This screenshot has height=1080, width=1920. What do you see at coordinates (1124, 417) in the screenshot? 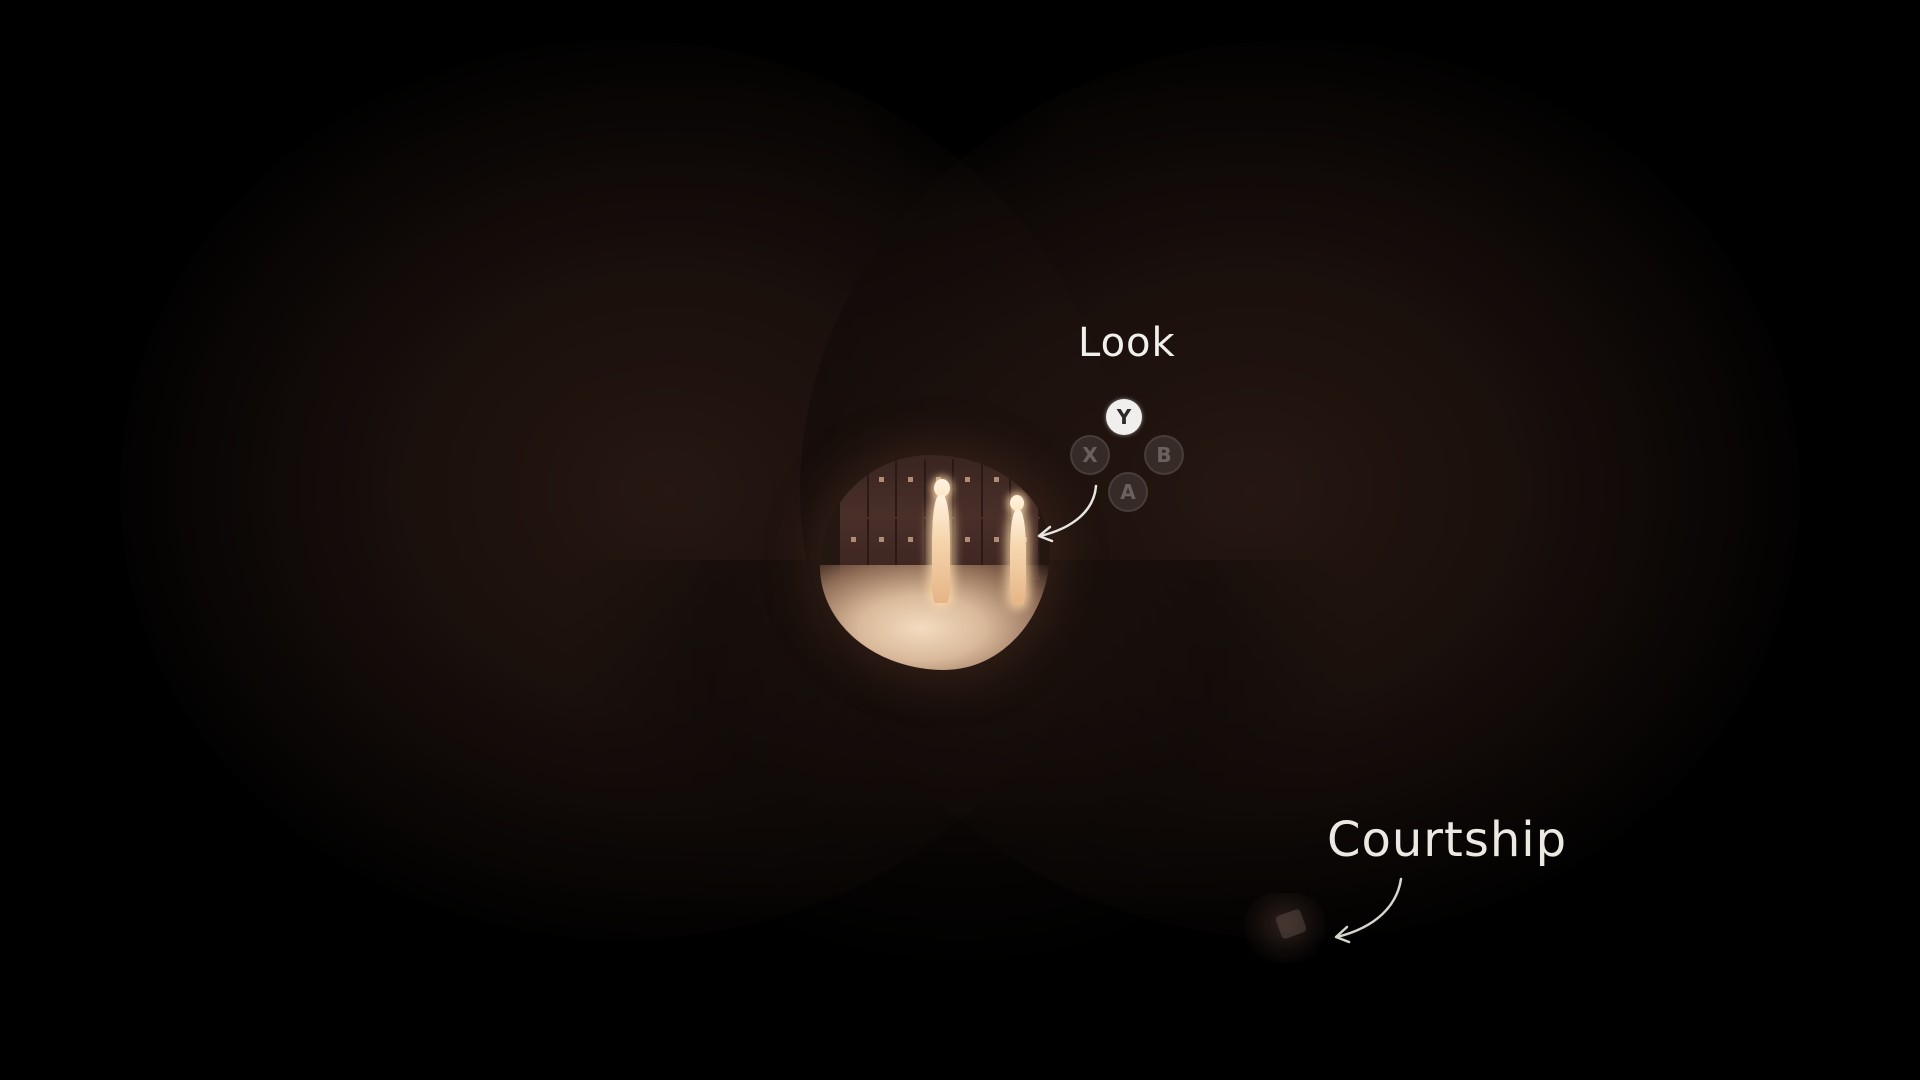
I see `y-button: Y` at bounding box center [1124, 417].